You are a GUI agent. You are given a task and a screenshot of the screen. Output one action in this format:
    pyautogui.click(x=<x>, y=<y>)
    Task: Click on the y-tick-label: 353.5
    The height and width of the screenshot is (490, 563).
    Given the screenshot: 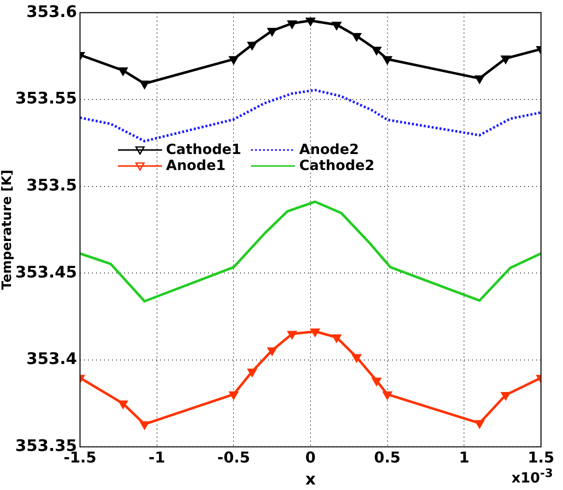 What is the action you would take?
    pyautogui.click(x=51, y=184)
    